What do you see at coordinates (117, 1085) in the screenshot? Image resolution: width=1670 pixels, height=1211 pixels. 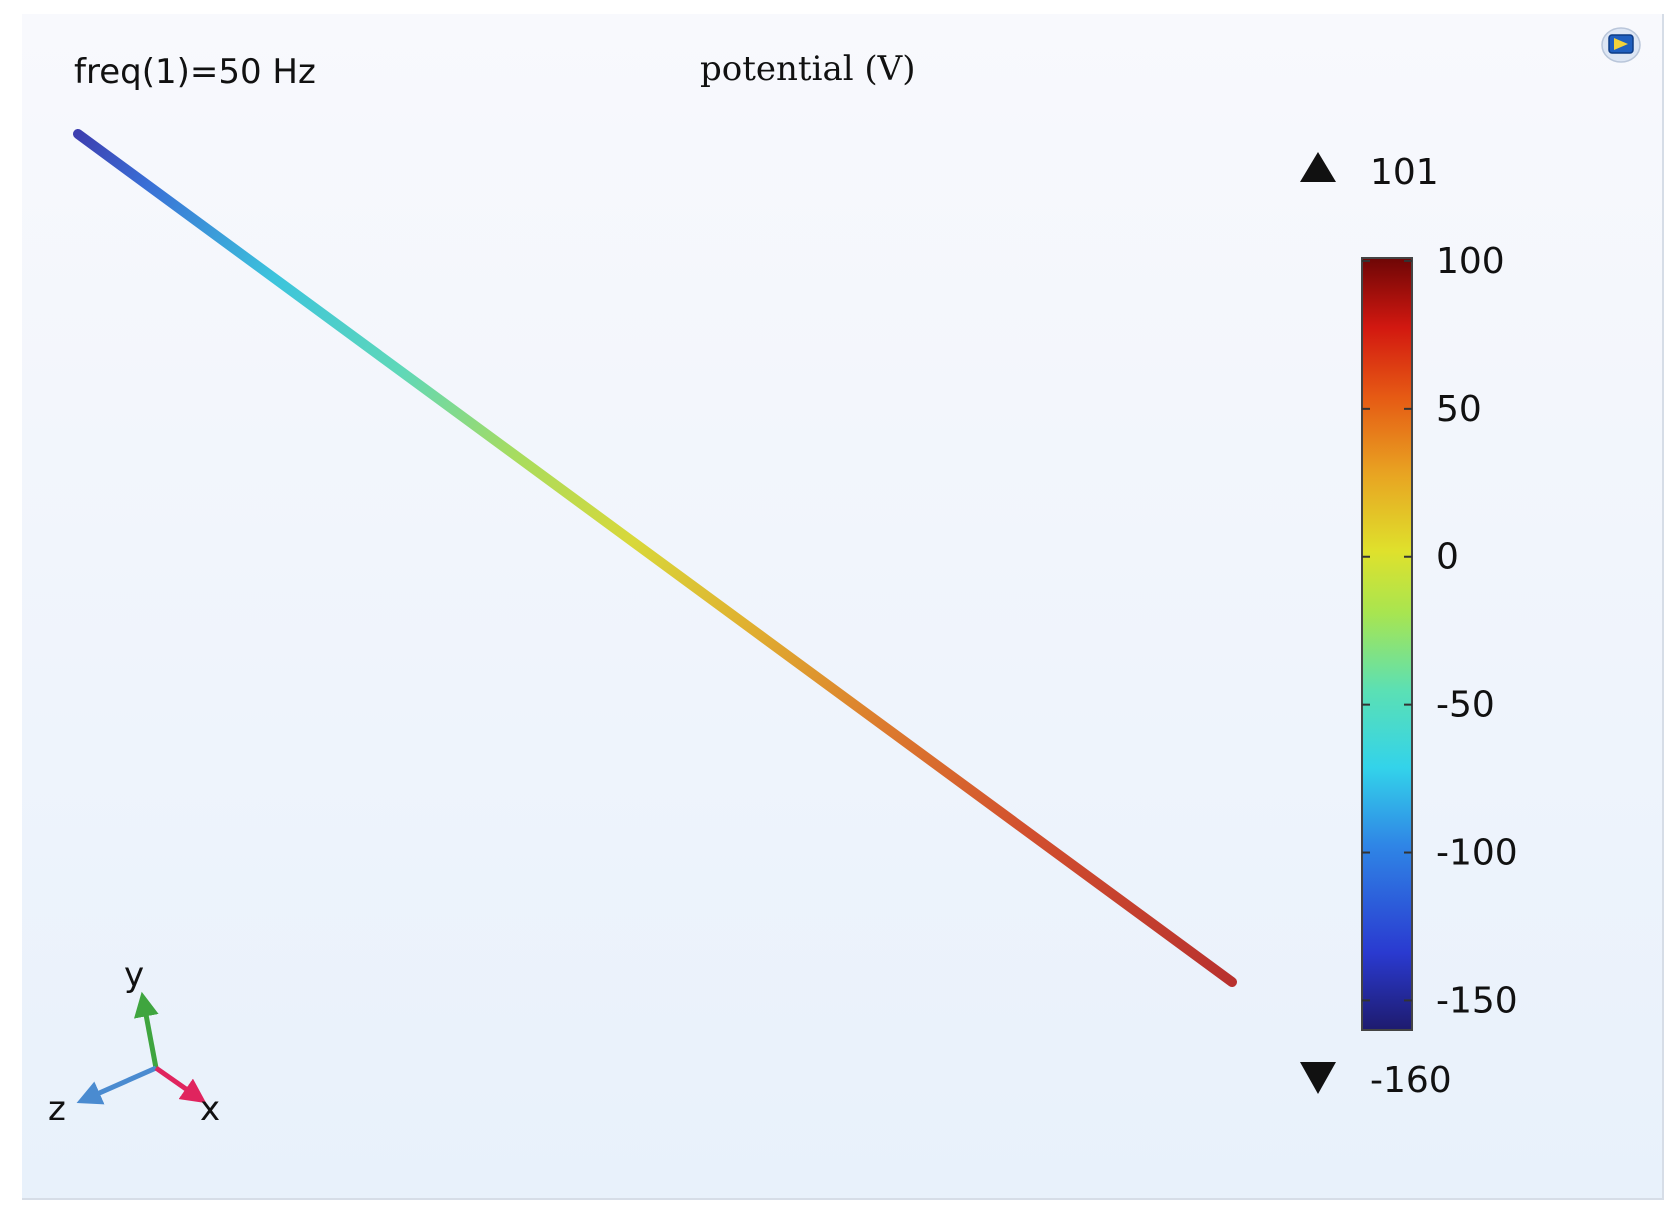 I see `z-axis-arrow` at bounding box center [117, 1085].